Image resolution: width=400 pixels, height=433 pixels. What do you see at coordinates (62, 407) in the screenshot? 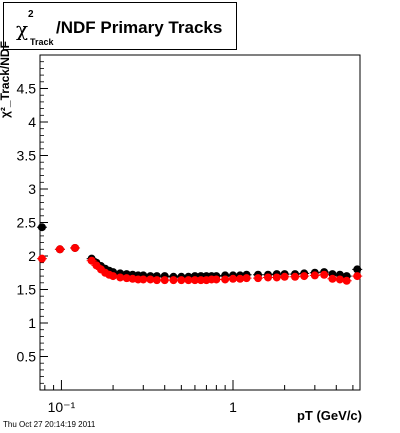
I see `x-tick-label: 10⁻¹` at bounding box center [62, 407].